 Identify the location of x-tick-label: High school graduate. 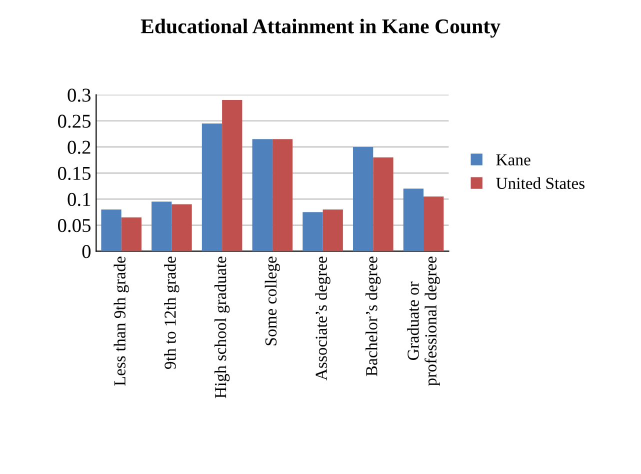
(222, 327).